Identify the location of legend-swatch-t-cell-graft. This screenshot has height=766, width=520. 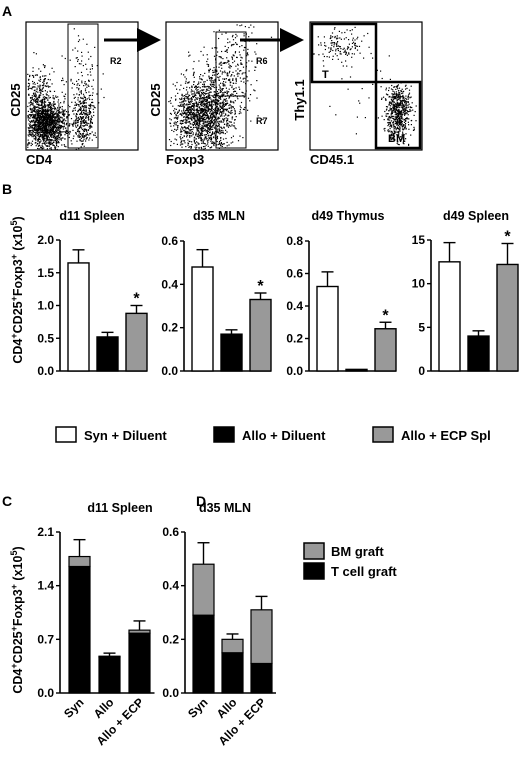
(314, 571).